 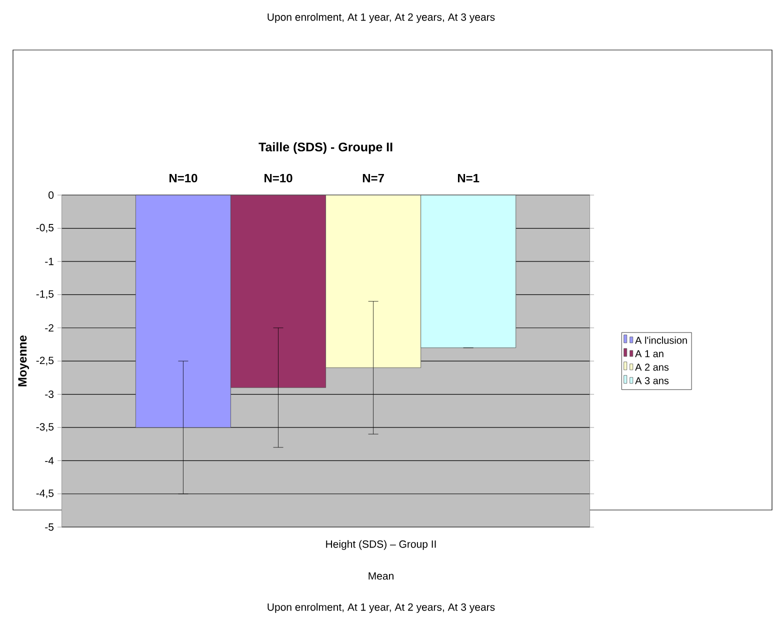 What do you see at coordinates (49, 262) in the screenshot?
I see `y-tick-label: -1` at bounding box center [49, 262].